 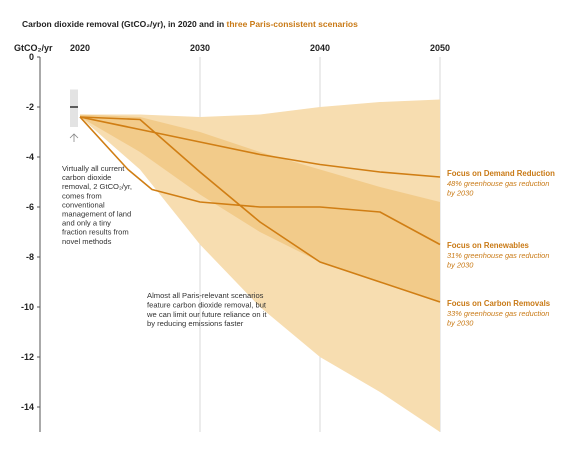 I want to click on paris-note-line-1: Almost all Paris-relevant scenarios, so click(x=205, y=295).